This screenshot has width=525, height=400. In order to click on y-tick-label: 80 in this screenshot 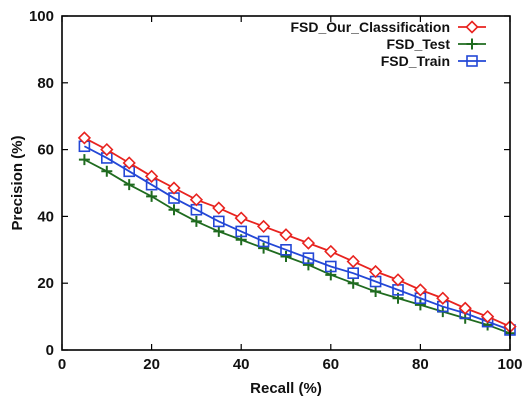, I will do `click(45, 83)`.